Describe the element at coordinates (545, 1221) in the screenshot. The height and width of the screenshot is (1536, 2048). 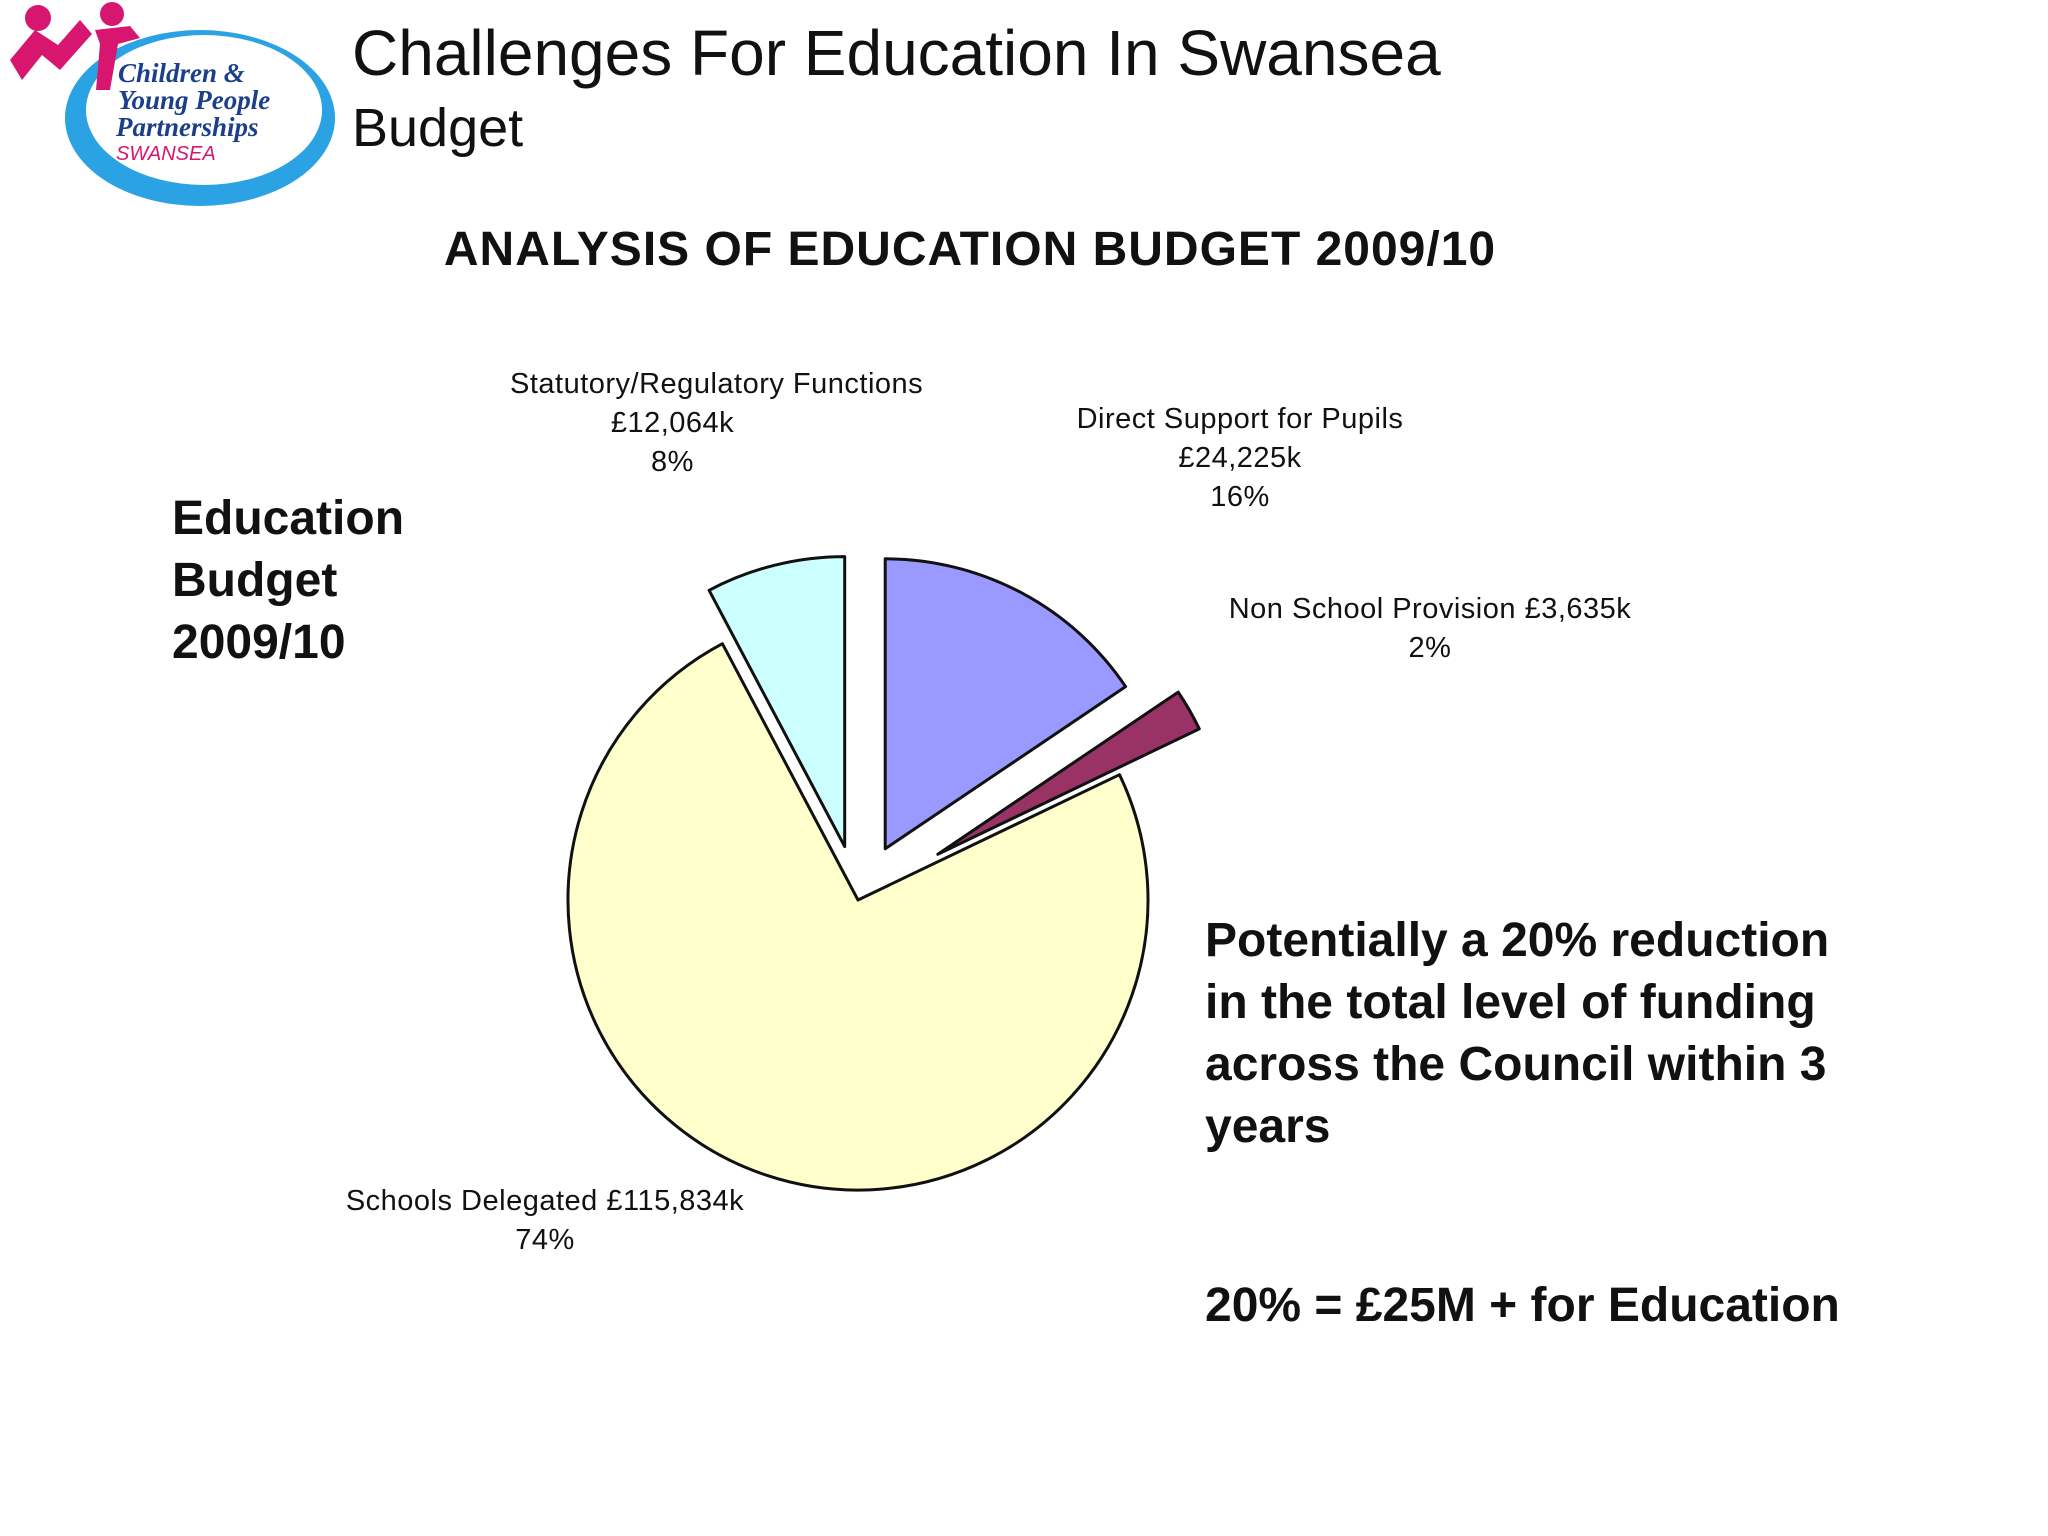
I see `slice-label-schools-delegated: Schools Delegated £115,834k 74%` at that location.